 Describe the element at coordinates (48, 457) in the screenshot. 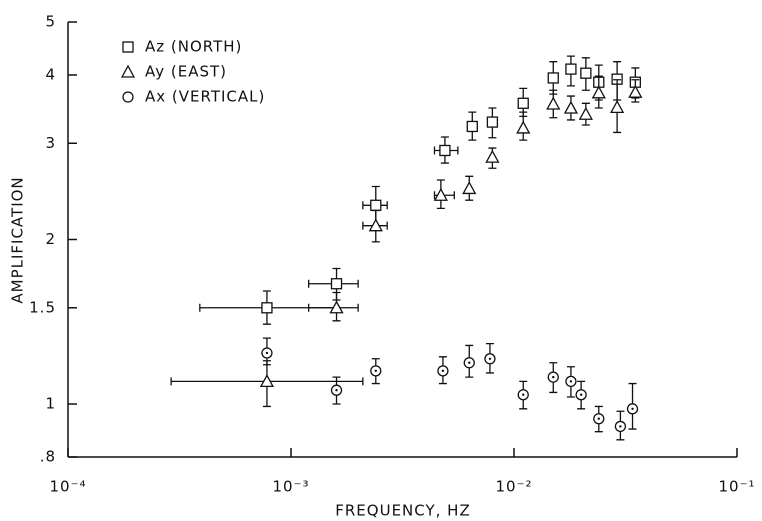

I see `y-tick-label: .8` at that location.